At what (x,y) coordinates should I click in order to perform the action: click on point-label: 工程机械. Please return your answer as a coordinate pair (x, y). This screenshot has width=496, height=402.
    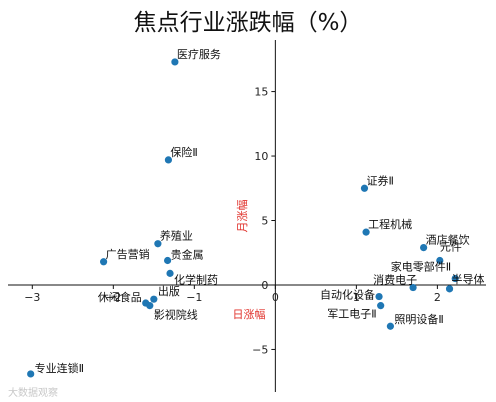
    Looking at the image, I should click on (390, 224).